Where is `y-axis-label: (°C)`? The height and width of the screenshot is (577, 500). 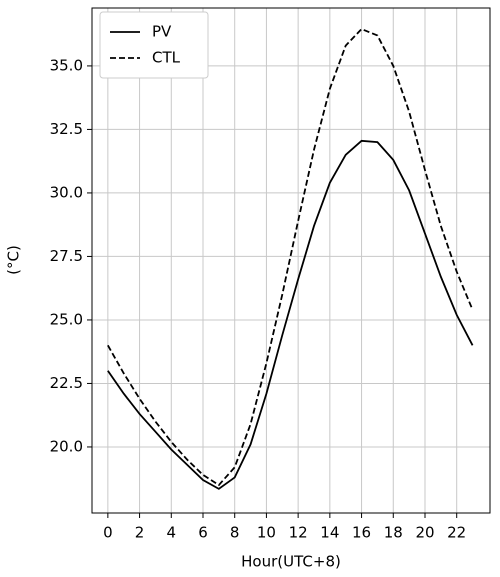
y-axis-label: (°C) is located at coordinates (14, 260).